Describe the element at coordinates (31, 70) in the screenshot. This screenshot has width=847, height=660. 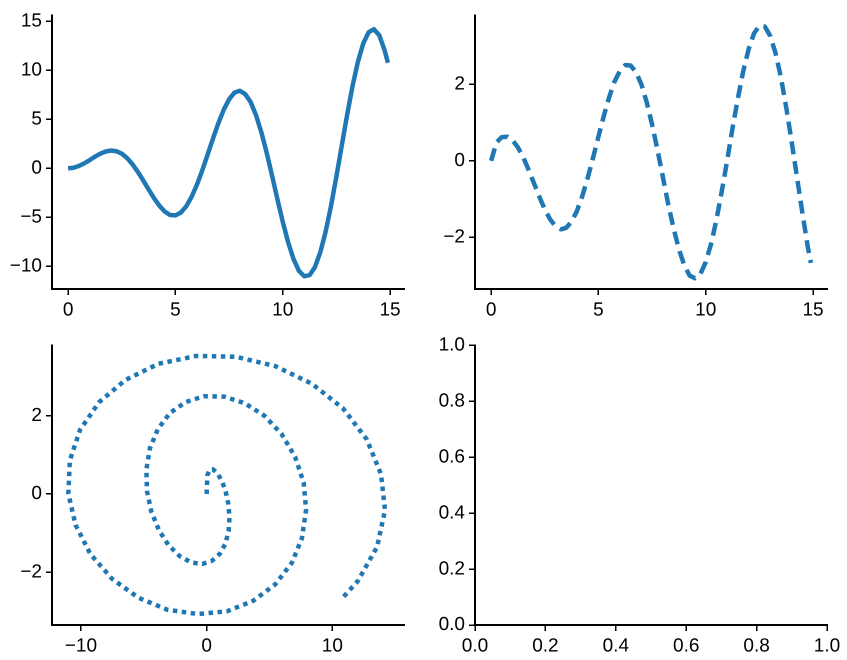
I see `y-tick-label: 10` at that location.